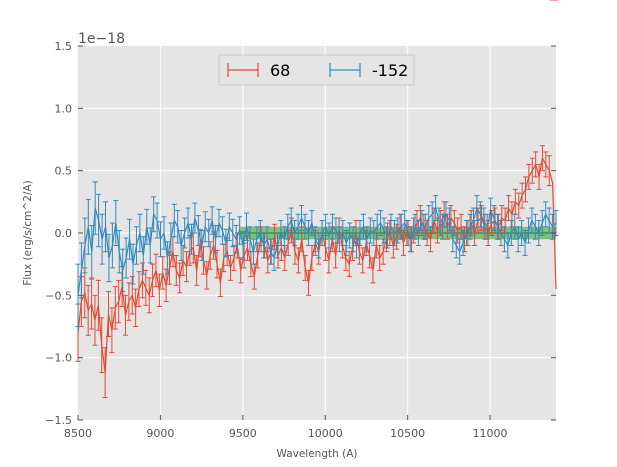 Image resolution: width=617 pixels, height=467 pixels. I want to click on y-tick-label: −1.0, so click(58, 358).